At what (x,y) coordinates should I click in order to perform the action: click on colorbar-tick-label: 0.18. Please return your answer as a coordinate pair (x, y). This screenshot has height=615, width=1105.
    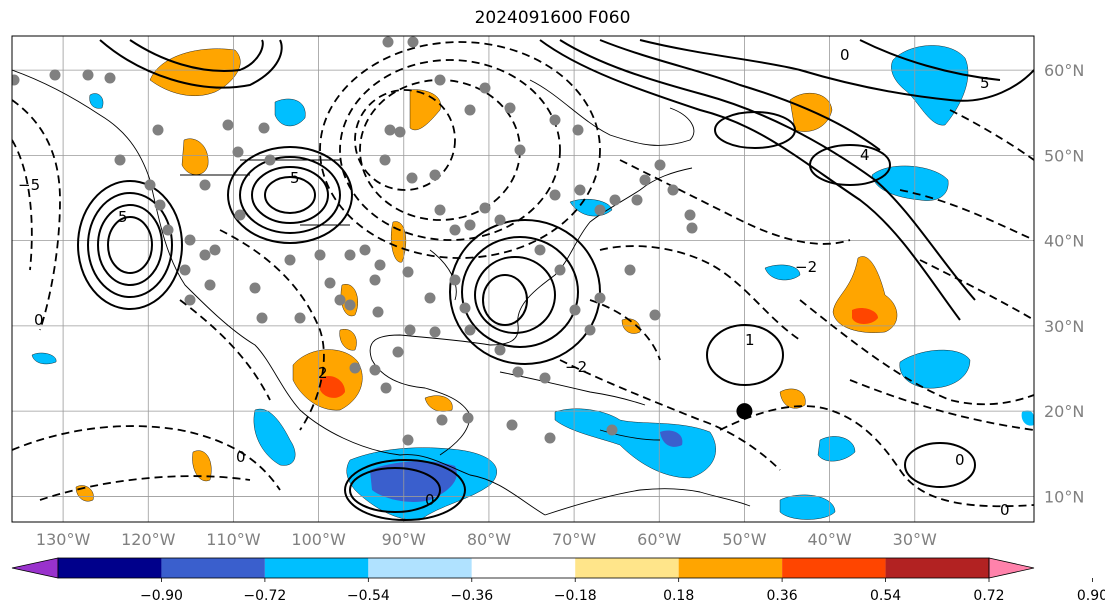
    Looking at the image, I should click on (678, 596).